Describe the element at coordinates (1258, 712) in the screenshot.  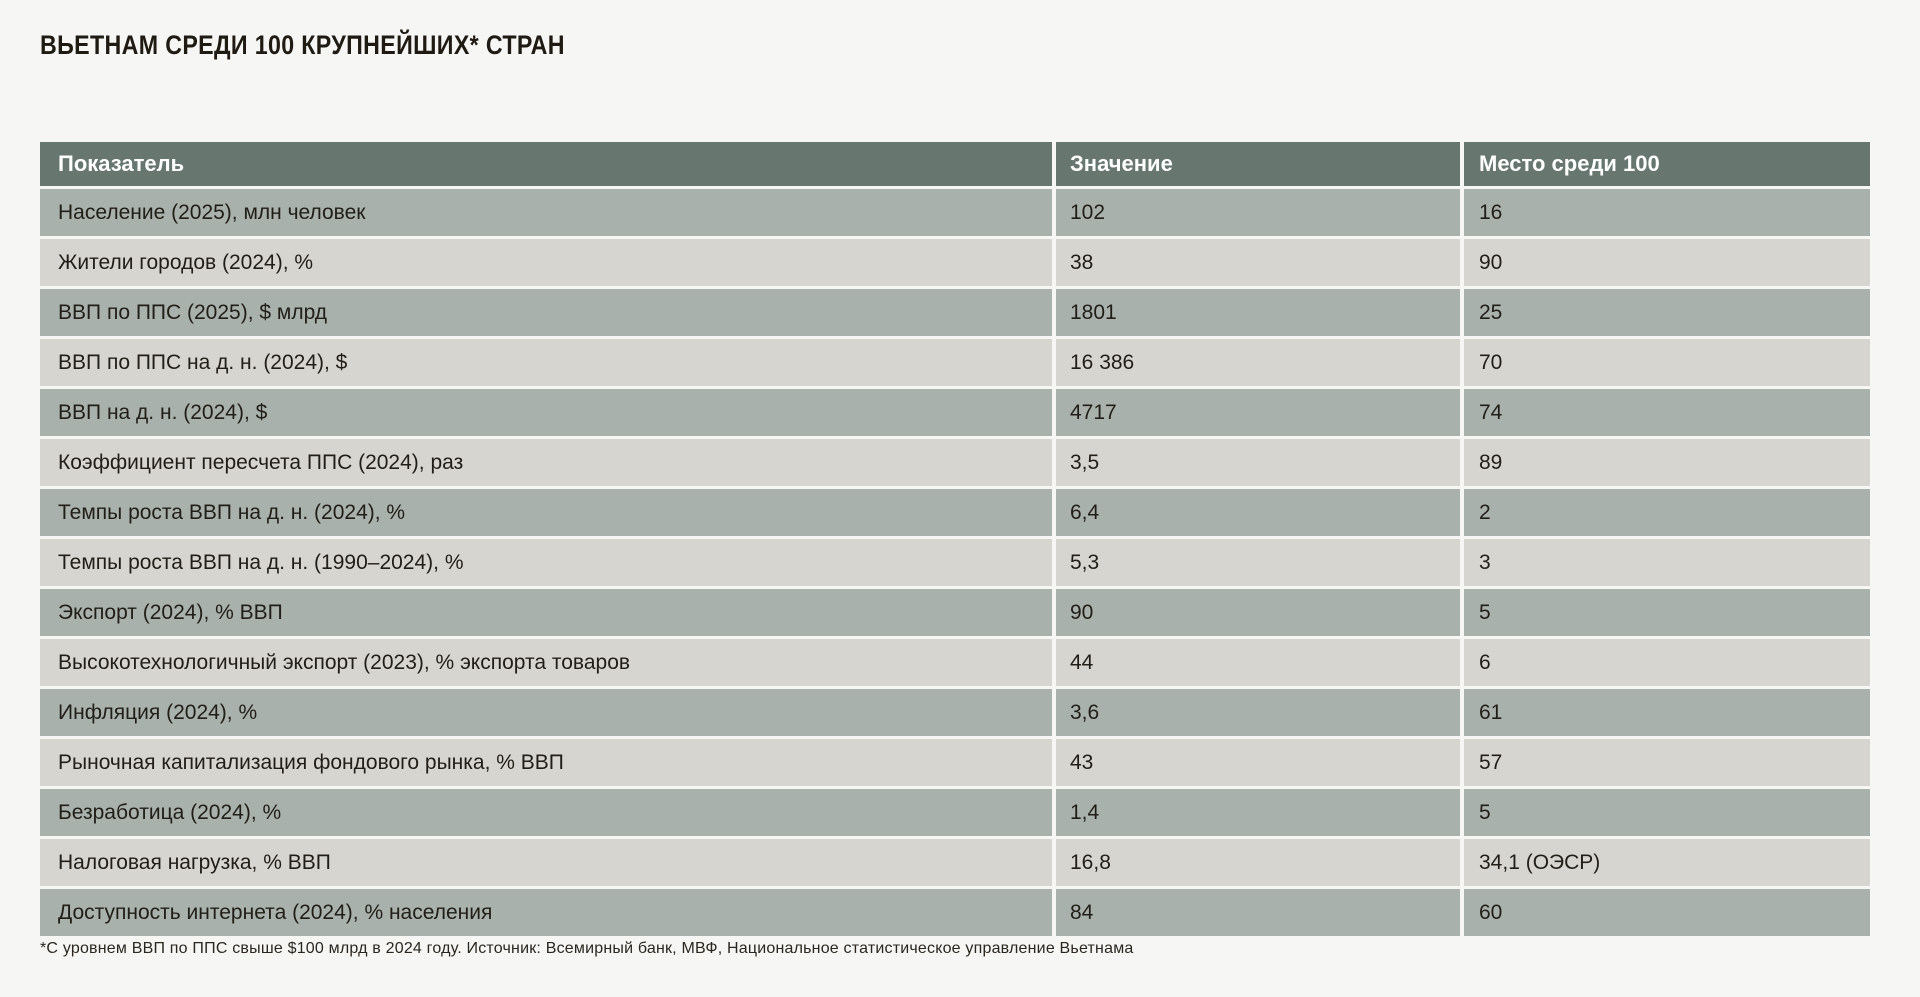
I see `value-cell: 3,6` at that location.